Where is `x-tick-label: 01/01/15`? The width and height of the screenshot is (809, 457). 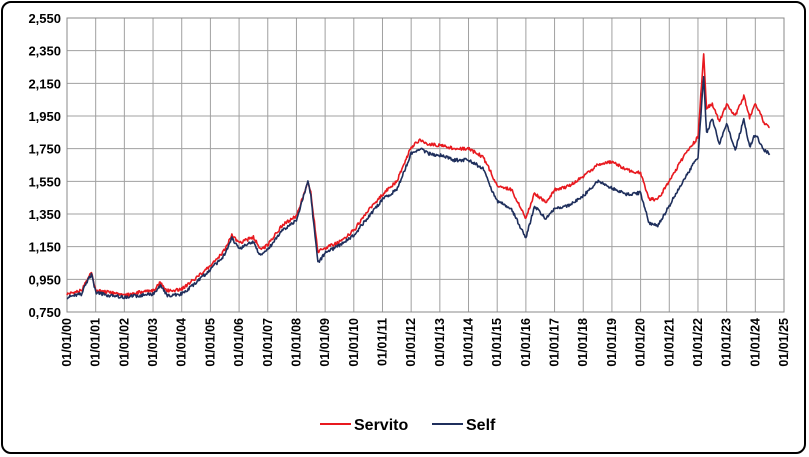
x-tick-label: 01/01/15 is located at coordinates (497, 342).